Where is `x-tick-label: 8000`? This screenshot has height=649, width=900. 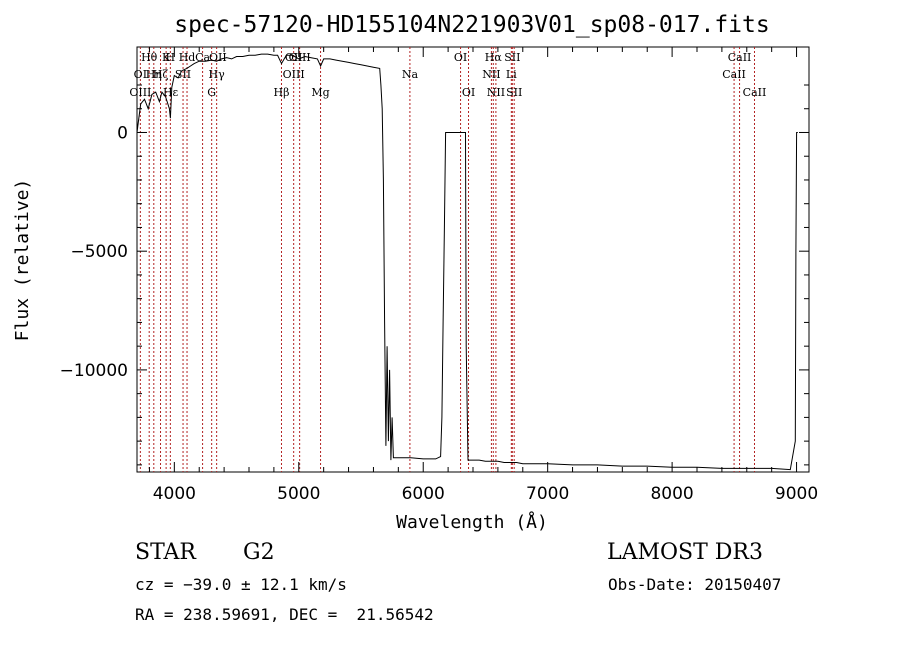
x-tick-label: 8000 is located at coordinates (671, 494).